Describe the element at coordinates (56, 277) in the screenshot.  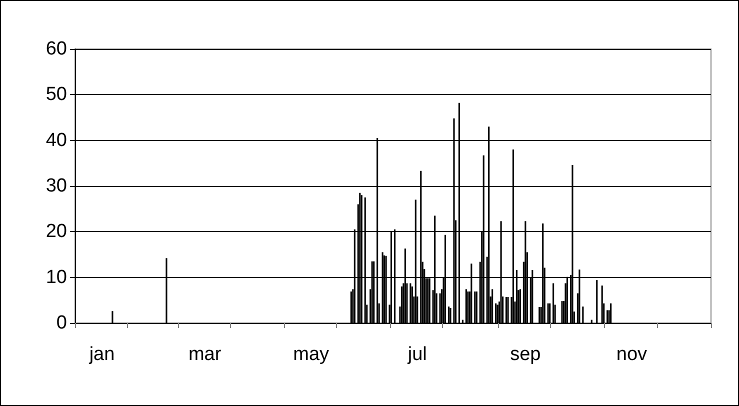
I see `y-tick-label: 10` at that location.